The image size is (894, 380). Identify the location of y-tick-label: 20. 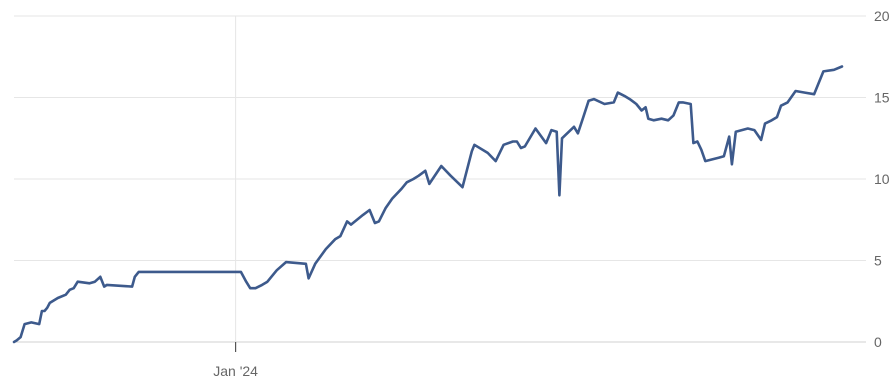
(882, 16).